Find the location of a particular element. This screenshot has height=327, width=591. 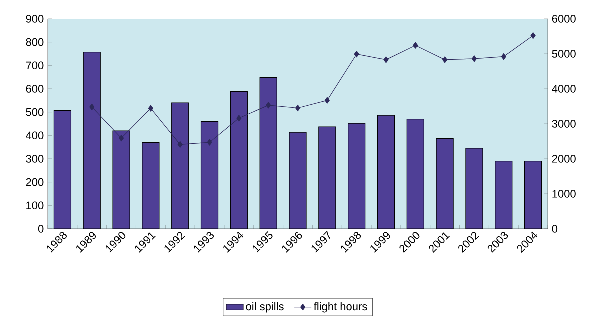

y-tick-label: 0 is located at coordinates (41, 229).